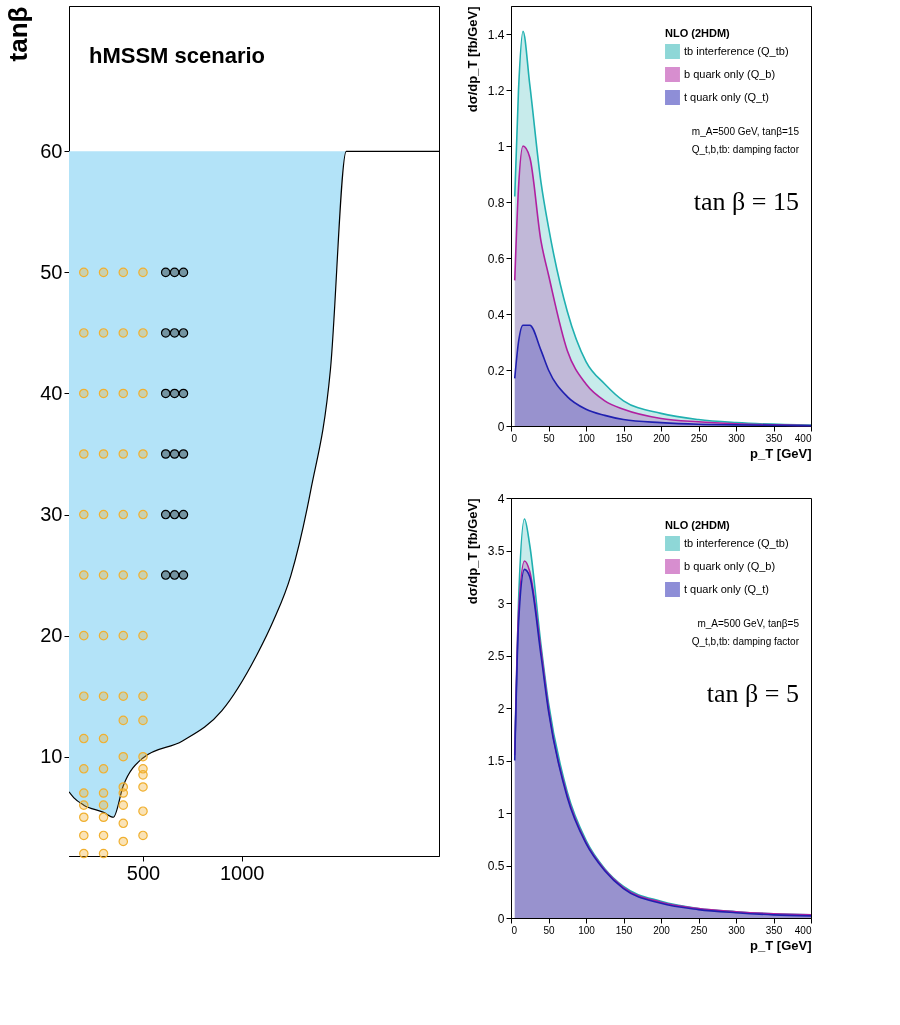 The width and height of the screenshot is (900, 1025). What do you see at coordinates (501, 603) in the screenshot?
I see `y-tick-label: 3` at bounding box center [501, 603].